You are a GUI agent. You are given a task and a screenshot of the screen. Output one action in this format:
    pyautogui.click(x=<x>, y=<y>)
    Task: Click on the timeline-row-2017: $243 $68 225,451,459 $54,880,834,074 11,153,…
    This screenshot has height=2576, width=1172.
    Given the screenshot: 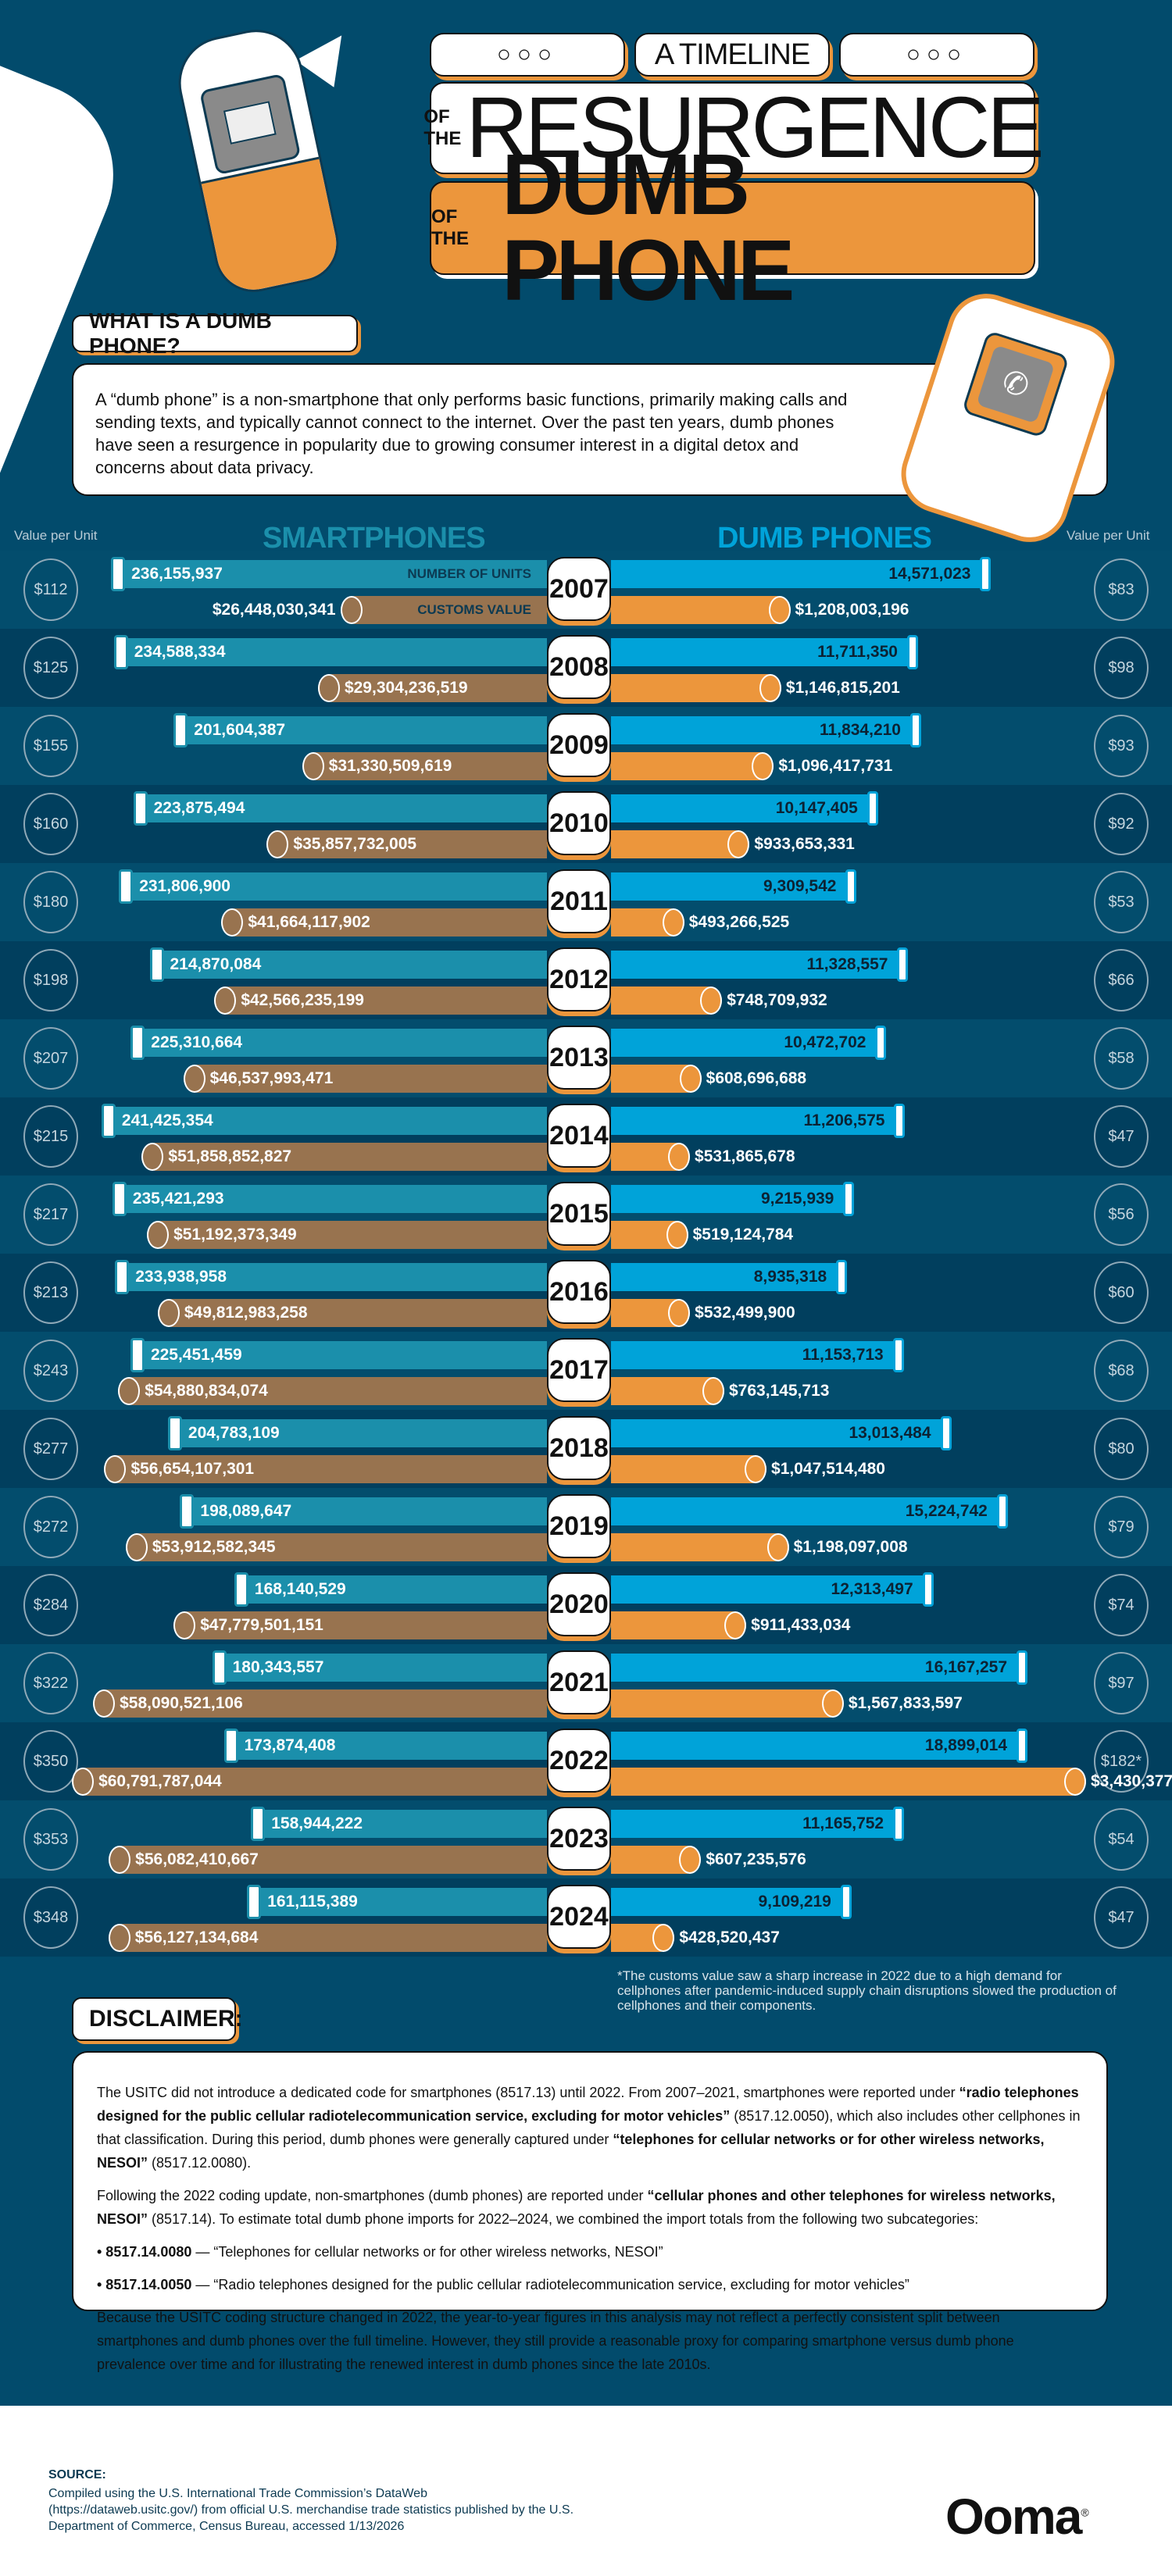 What is the action you would take?
    pyautogui.click(x=586, y=1371)
    